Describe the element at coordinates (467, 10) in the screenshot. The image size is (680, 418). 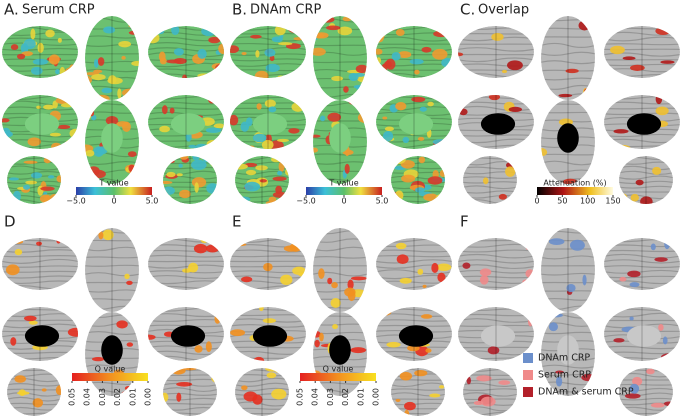
I see `panel-letter: C.` at that location.